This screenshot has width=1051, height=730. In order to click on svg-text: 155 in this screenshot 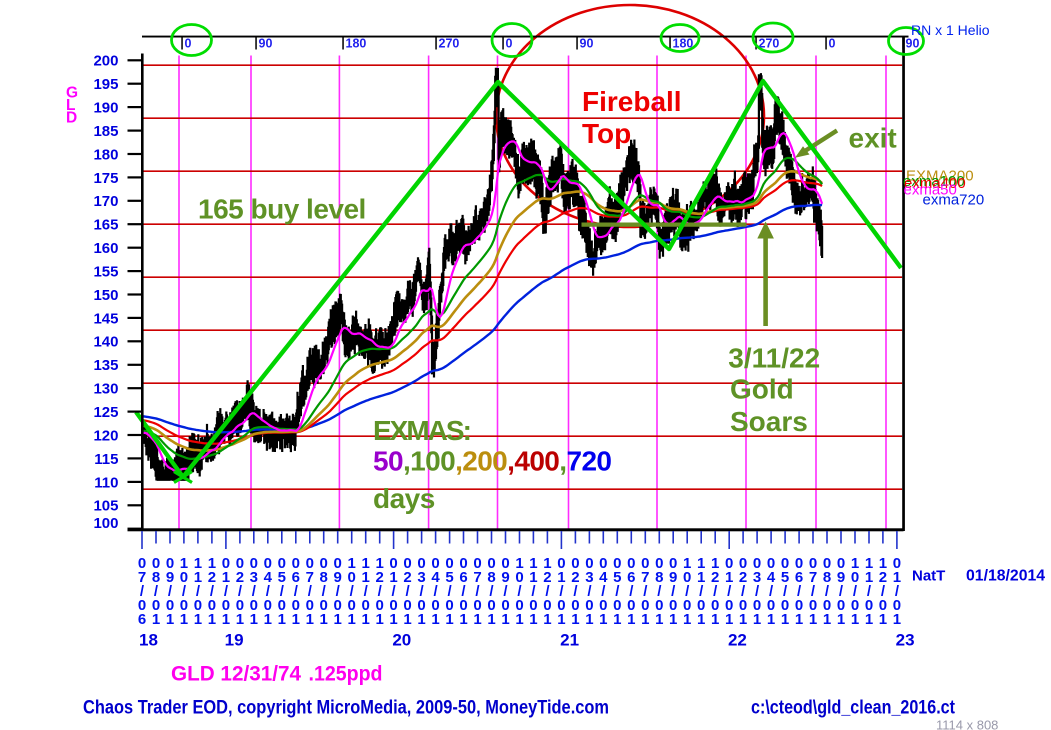, I will do `click(105, 272)`.